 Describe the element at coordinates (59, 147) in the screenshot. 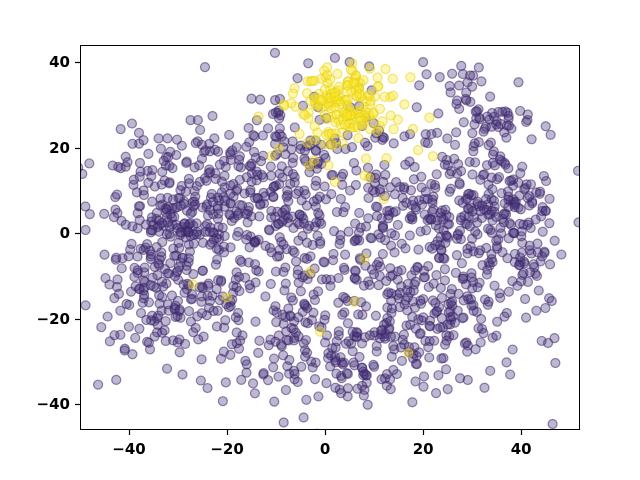

I see `y-tick-label-3: 20` at that location.